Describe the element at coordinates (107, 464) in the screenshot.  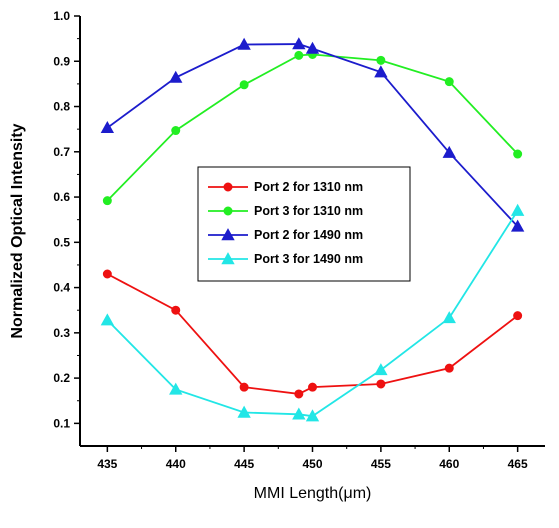
I see `x-tick-label: 435` at that location.